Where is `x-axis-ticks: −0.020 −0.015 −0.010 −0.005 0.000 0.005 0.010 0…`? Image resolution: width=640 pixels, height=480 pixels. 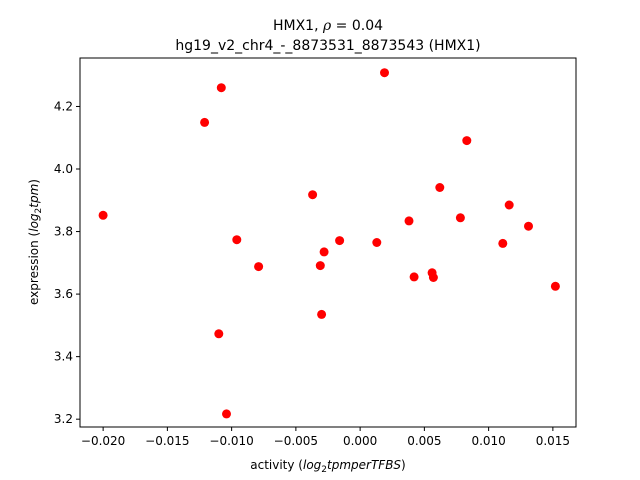 x-axis-ticks: −0.020 −0.015 −0.010 −0.005 0.000 0.005 0.010 0… is located at coordinates (325, 437).